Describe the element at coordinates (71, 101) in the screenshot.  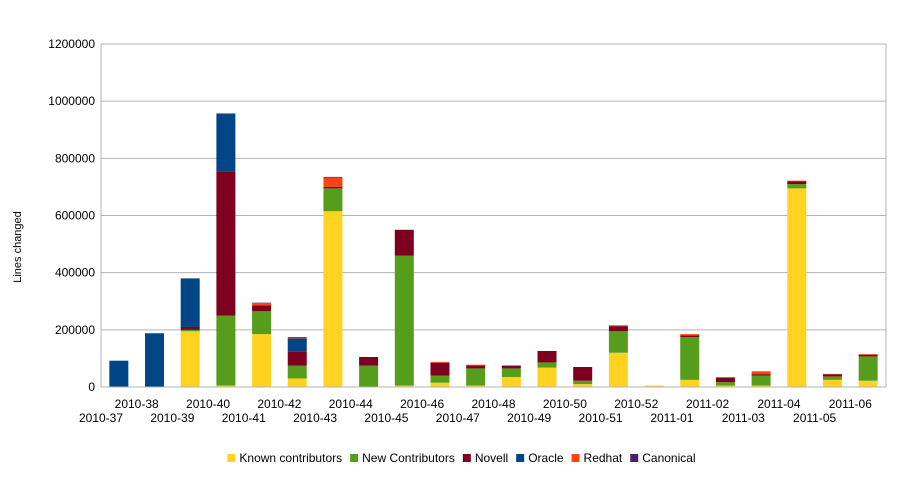
I see `y-tick-label: 1000000` at that location.